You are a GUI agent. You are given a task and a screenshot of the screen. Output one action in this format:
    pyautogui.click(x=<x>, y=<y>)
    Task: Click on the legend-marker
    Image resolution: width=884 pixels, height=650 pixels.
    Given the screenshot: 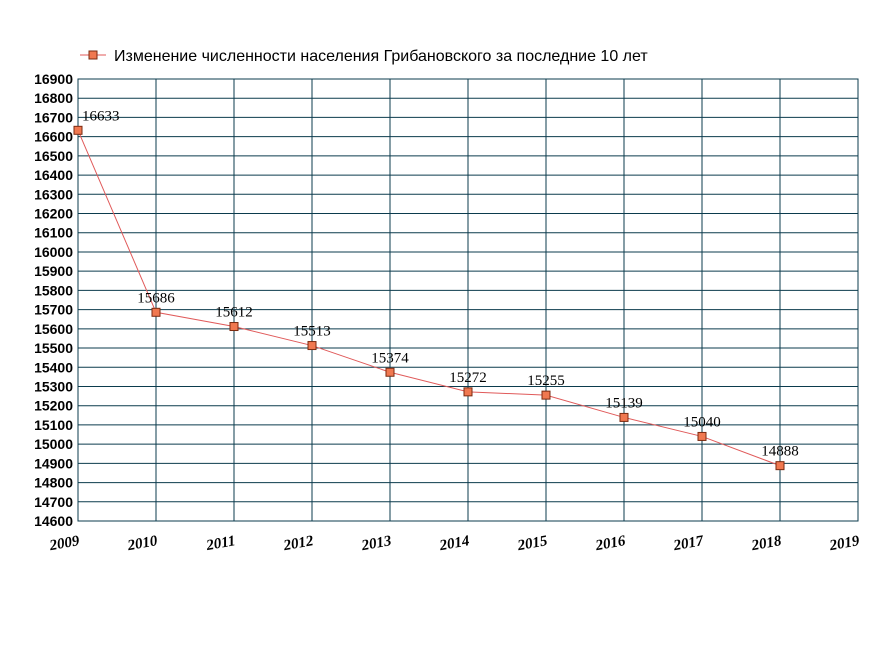 What is the action you would take?
    pyautogui.click(x=93, y=55)
    